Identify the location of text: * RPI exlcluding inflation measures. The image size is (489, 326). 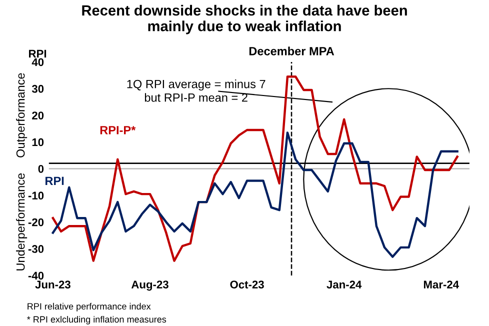
(96, 320).